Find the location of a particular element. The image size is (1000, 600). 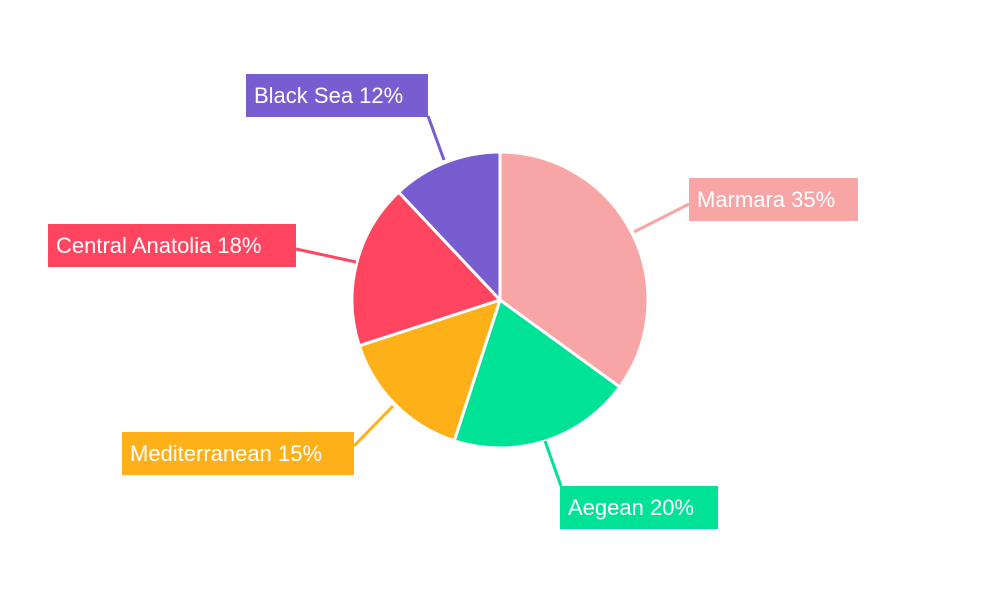

data-label-box-black-sea is located at coordinates (337, 95).